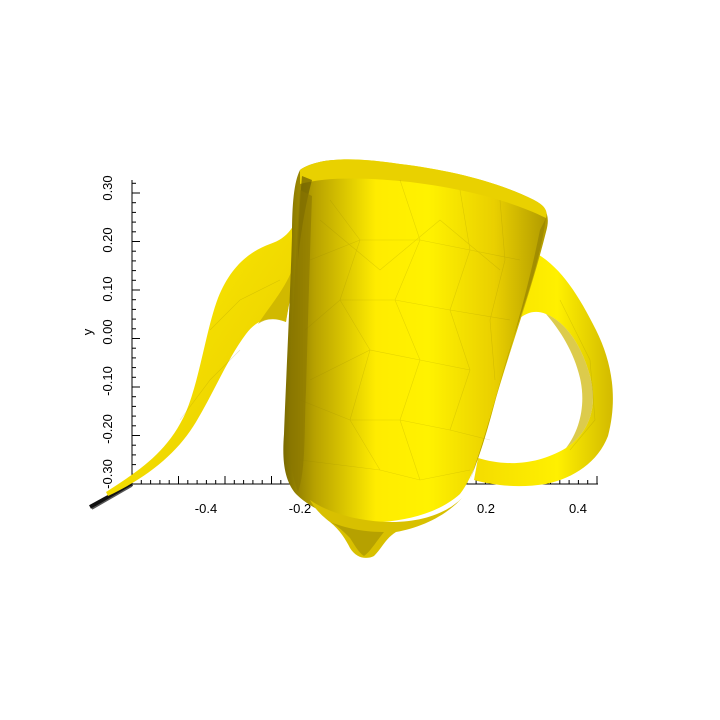  What do you see at coordinates (391, 508) in the screenshot?
I see `x-tick-labels: -0.4 -0.2 0.2 0.4` at bounding box center [391, 508].